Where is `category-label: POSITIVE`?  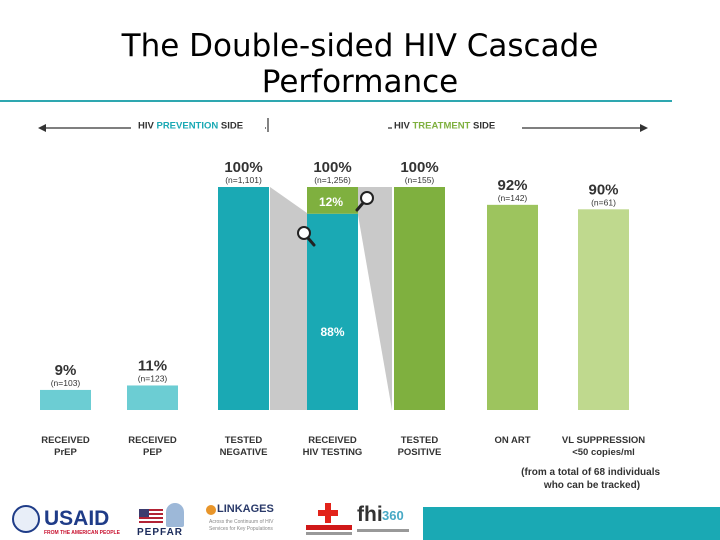
category-label: POSITIVE is located at coordinates (420, 452).